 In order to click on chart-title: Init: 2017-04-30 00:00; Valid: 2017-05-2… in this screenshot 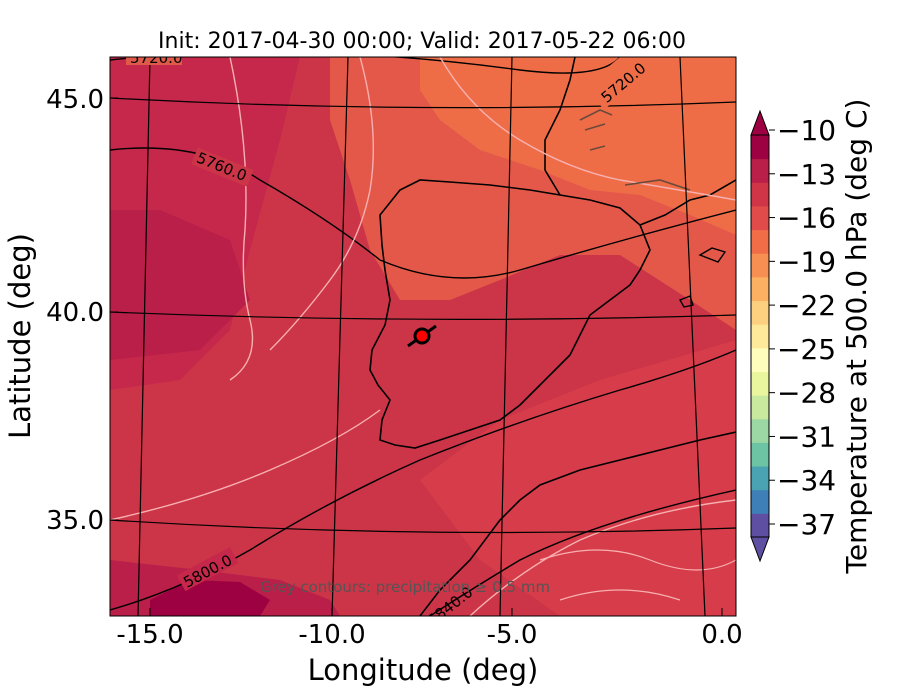, I will do `click(422, 41)`.